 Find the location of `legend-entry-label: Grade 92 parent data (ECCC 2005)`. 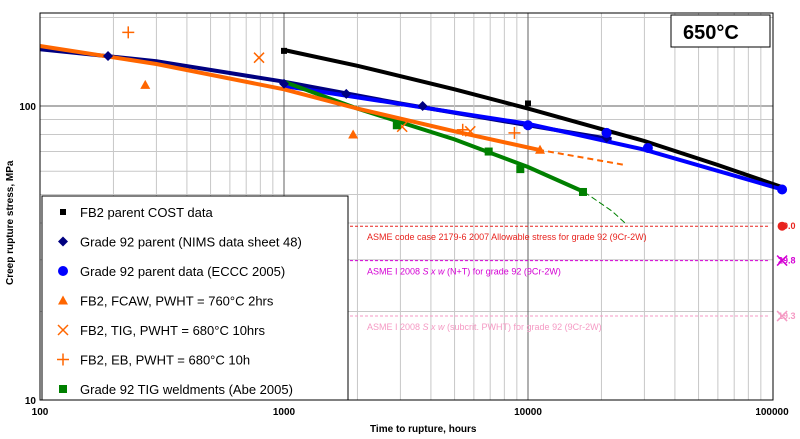

legend-entry-label: Grade 92 parent data (ECCC 2005) is located at coordinates (182, 271).